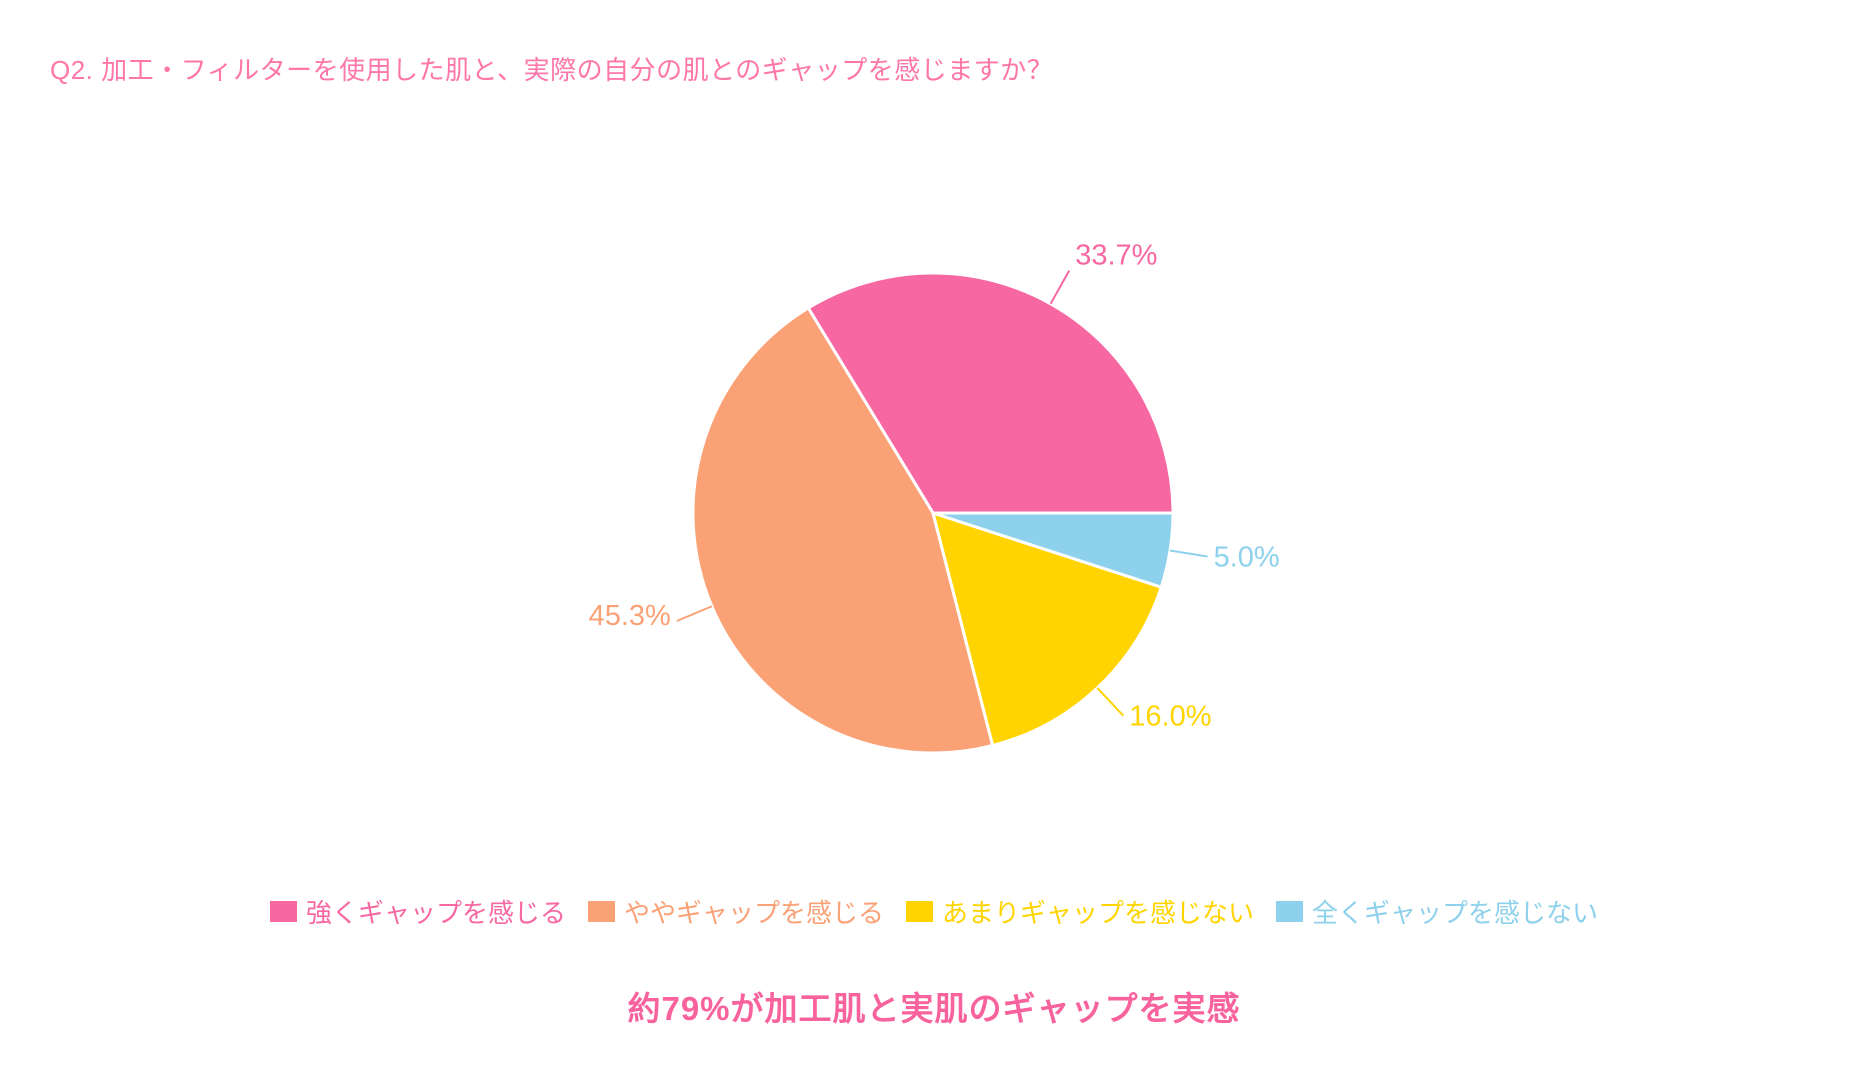  Describe the element at coordinates (630, 616) in the screenshot. I see `slice-percent-label-1: 45.3%` at that location.